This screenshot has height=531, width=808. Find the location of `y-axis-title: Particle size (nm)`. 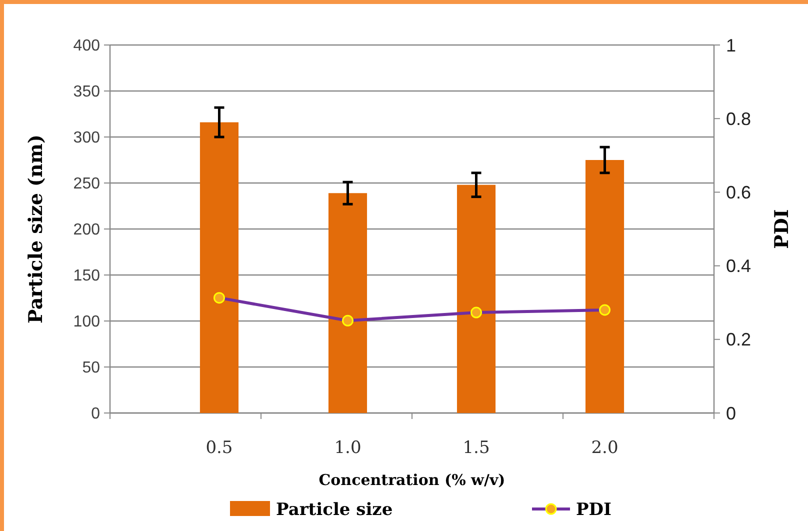

y-axis-title: Particle size (nm) is located at coordinates (36, 229).